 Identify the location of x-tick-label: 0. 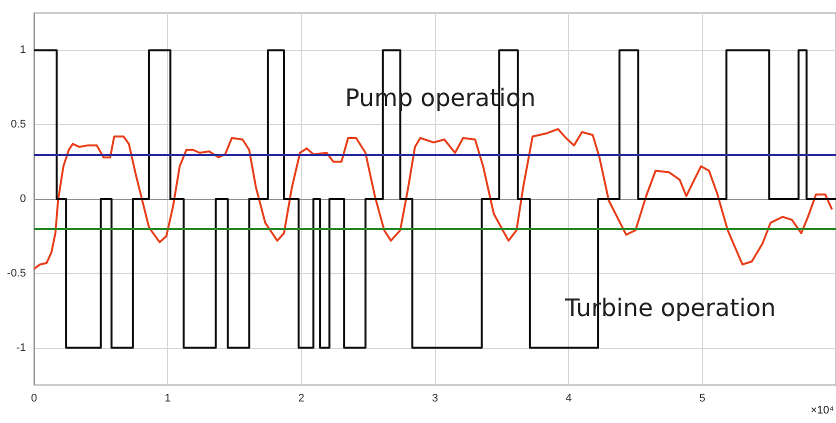
(34, 398).